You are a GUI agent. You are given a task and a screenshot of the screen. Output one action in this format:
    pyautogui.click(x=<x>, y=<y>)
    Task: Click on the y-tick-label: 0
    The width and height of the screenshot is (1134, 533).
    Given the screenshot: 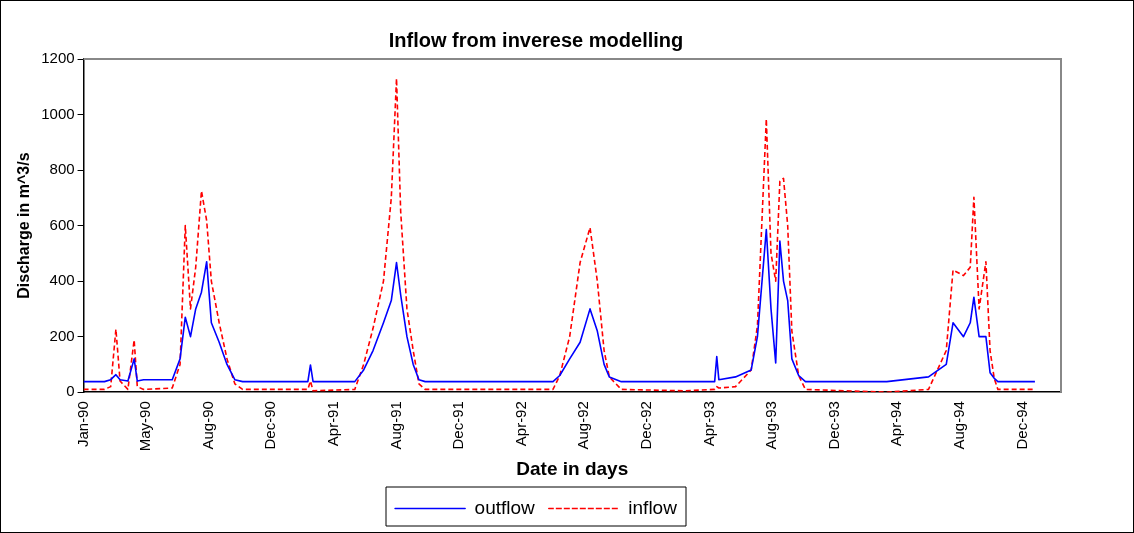 What is the action you would take?
    pyautogui.click(x=70, y=391)
    